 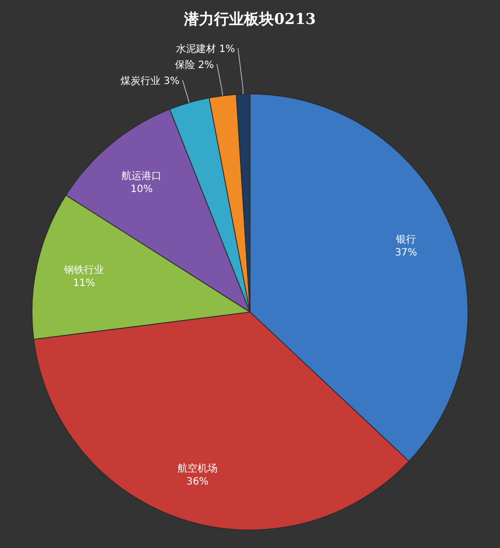 I want to click on data-label: 10%, so click(x=141, y=189).